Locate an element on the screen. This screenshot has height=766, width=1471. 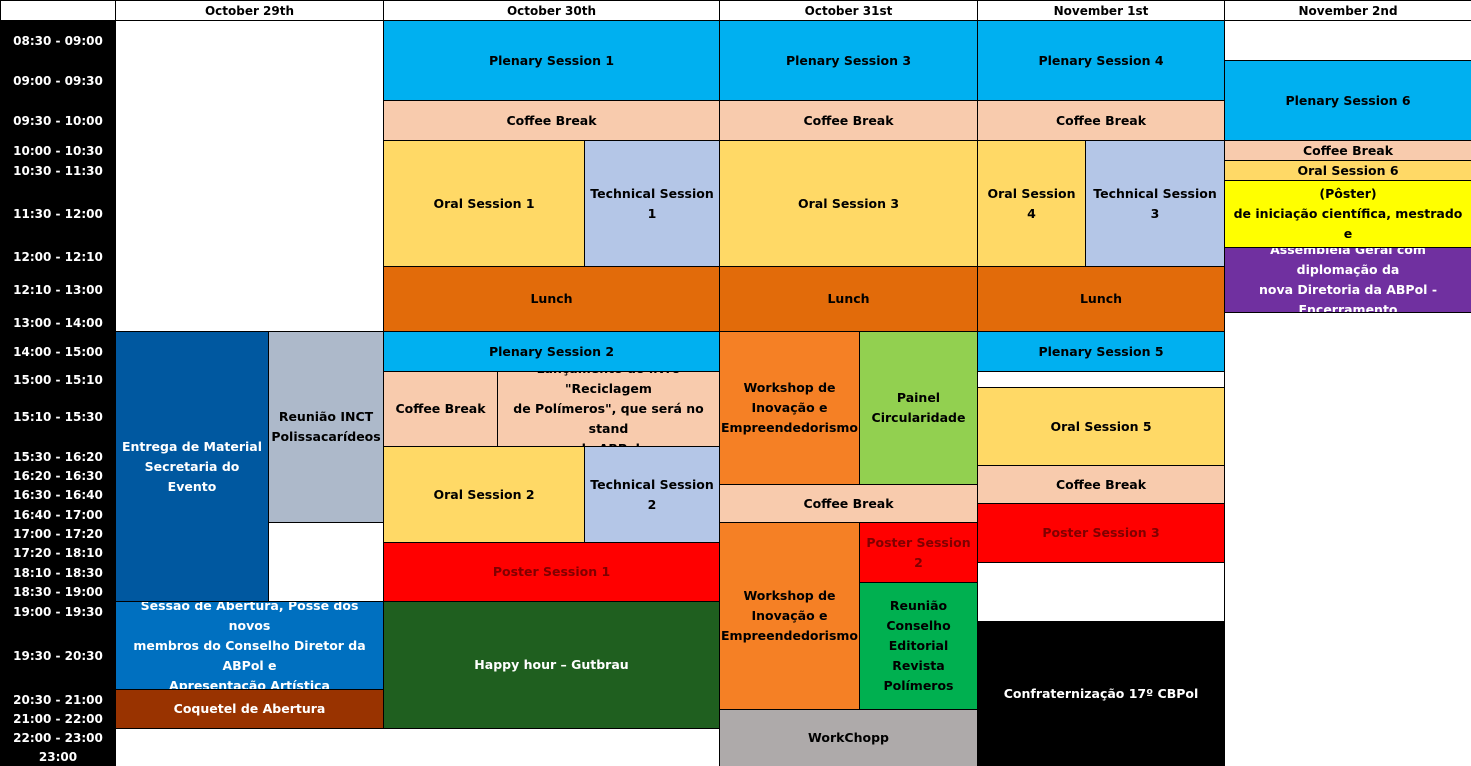
time-slot-label: 14:00 - 15:00 is located at coordinates (58, 351).